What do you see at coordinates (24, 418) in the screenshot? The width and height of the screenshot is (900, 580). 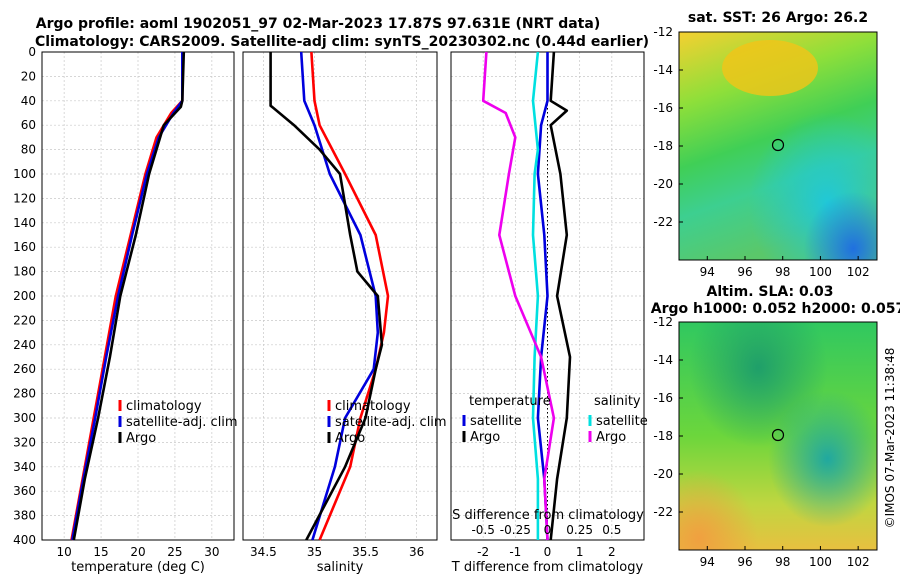 I see `y-tick-label: 300` at bounding box center [24, 418].